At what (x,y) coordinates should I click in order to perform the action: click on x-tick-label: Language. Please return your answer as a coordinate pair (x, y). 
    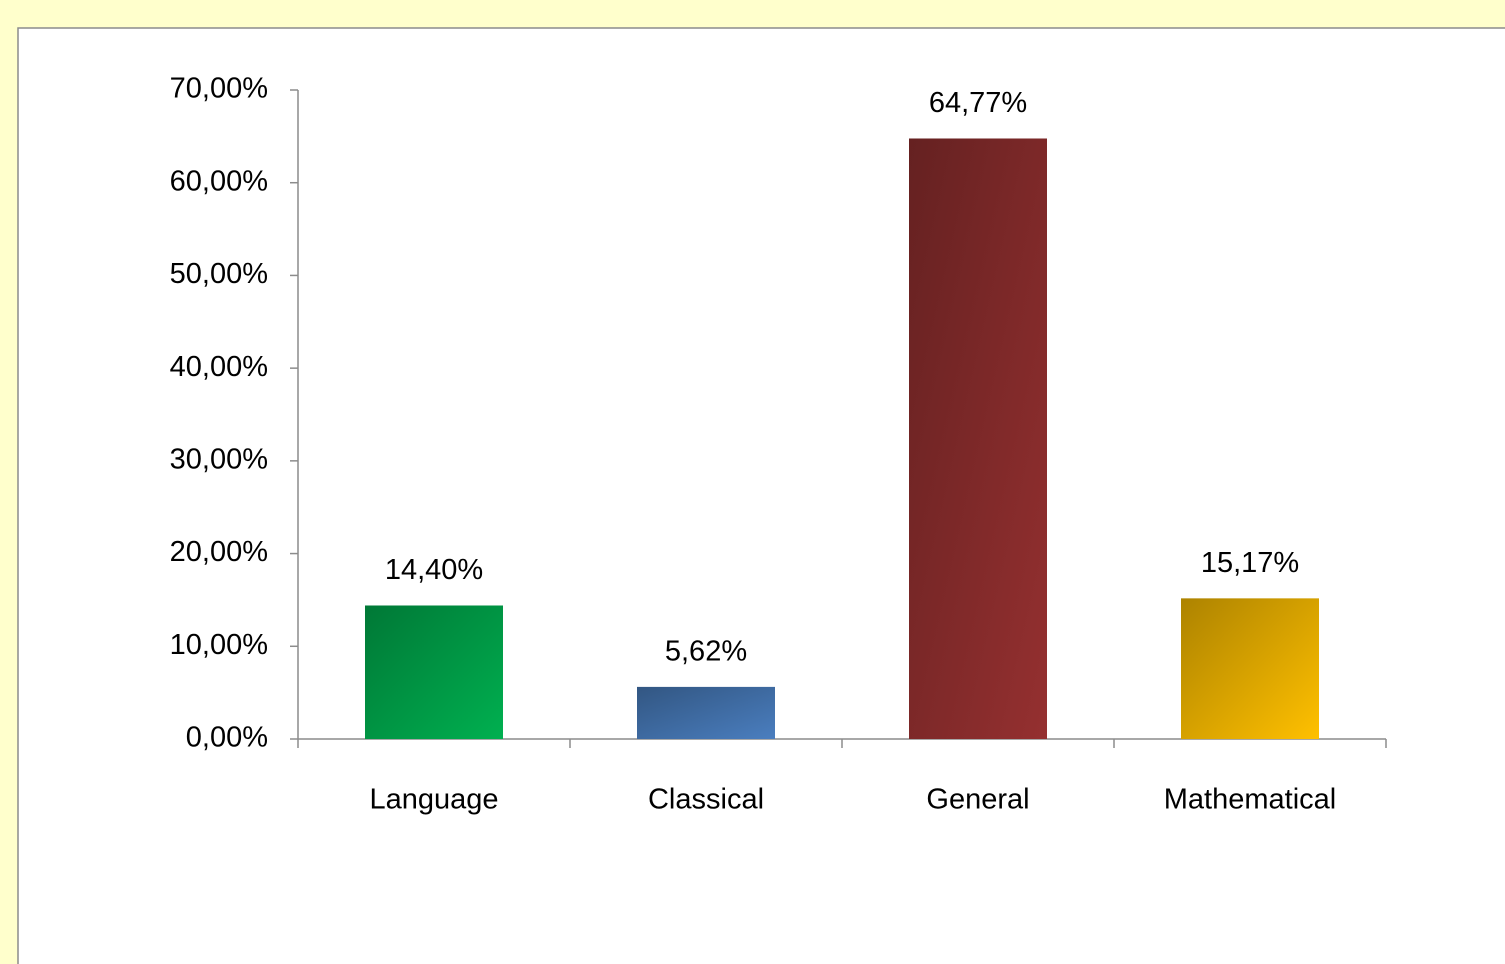
    Looking at the image, I should click on (433, 800).